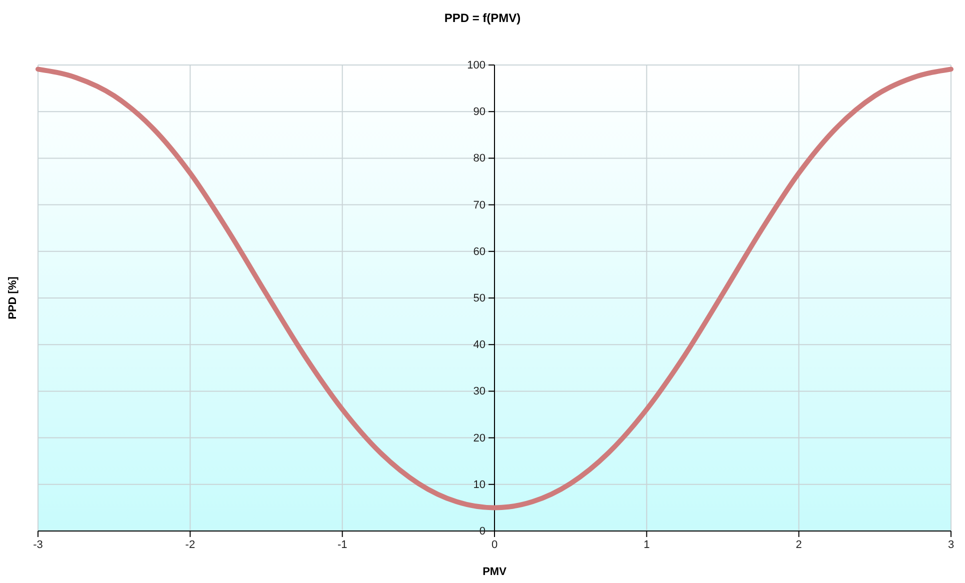 This screenshot has height=583, width=965. What do you see at coordinates (479, 345) in the screenshot?
I see `y-tick-label: 40` at bounding box center [479, 345].